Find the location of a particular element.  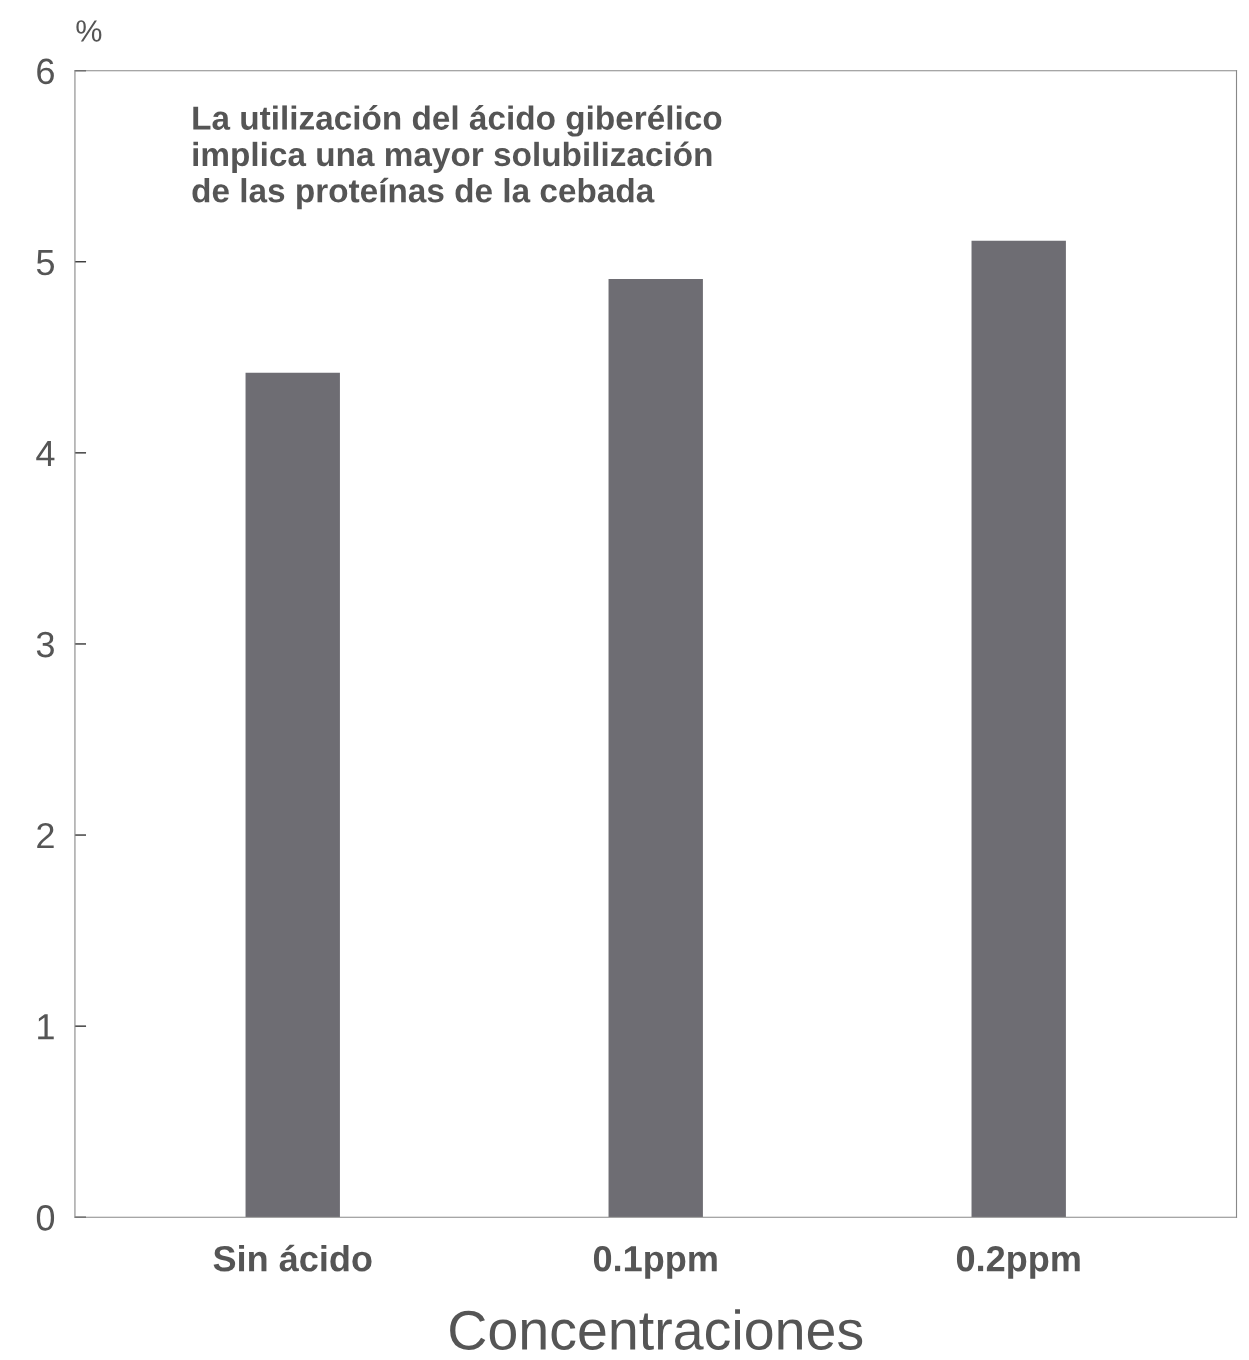

y-axis-title: % is located at coordinates (89, 31).